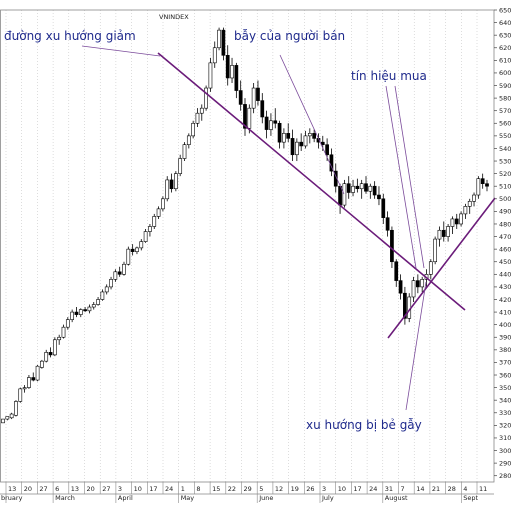 The height and width of the screenshot is (511, 532). What do you see at coordinates (505, 463) in the screenshot?
I see `y-tick-label: 290` at bounding box center [505, 463].